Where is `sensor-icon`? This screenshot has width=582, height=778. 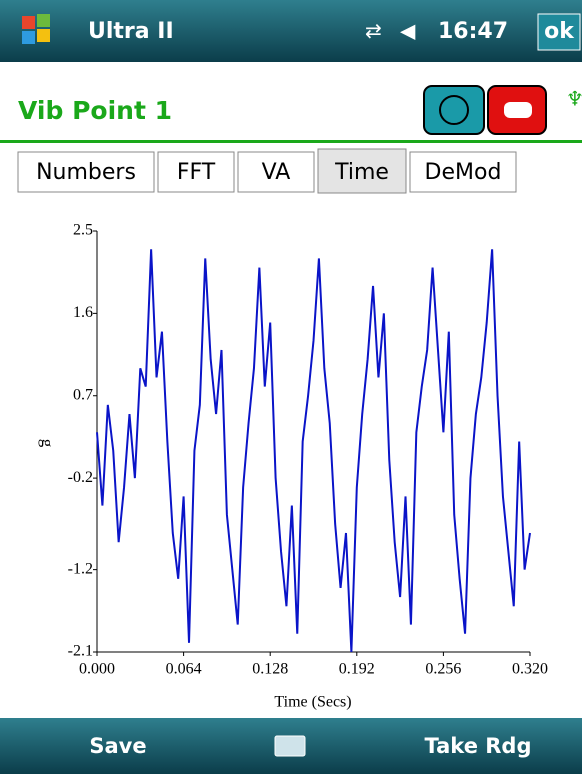
sensor-icon is located at coordinates (518, 110).